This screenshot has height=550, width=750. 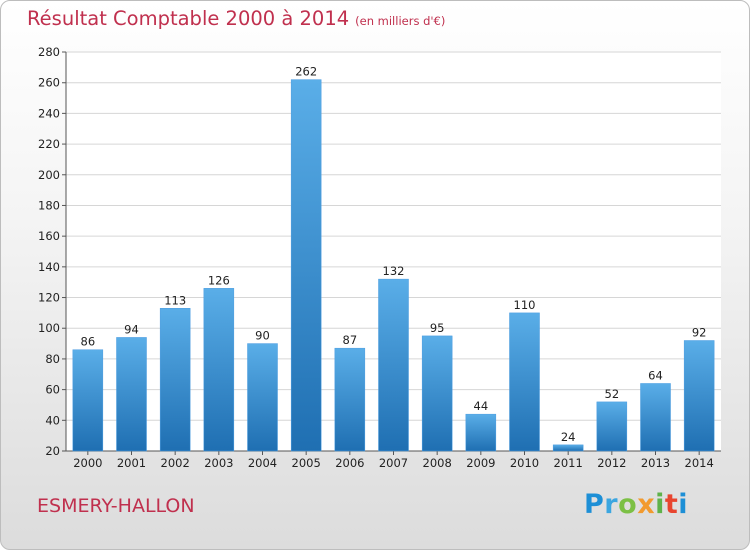 What do you see at coordinates (306, 463) in the screenshot?
I see `x-tick-label-2005: 2005` at bounding box center [306, 463].